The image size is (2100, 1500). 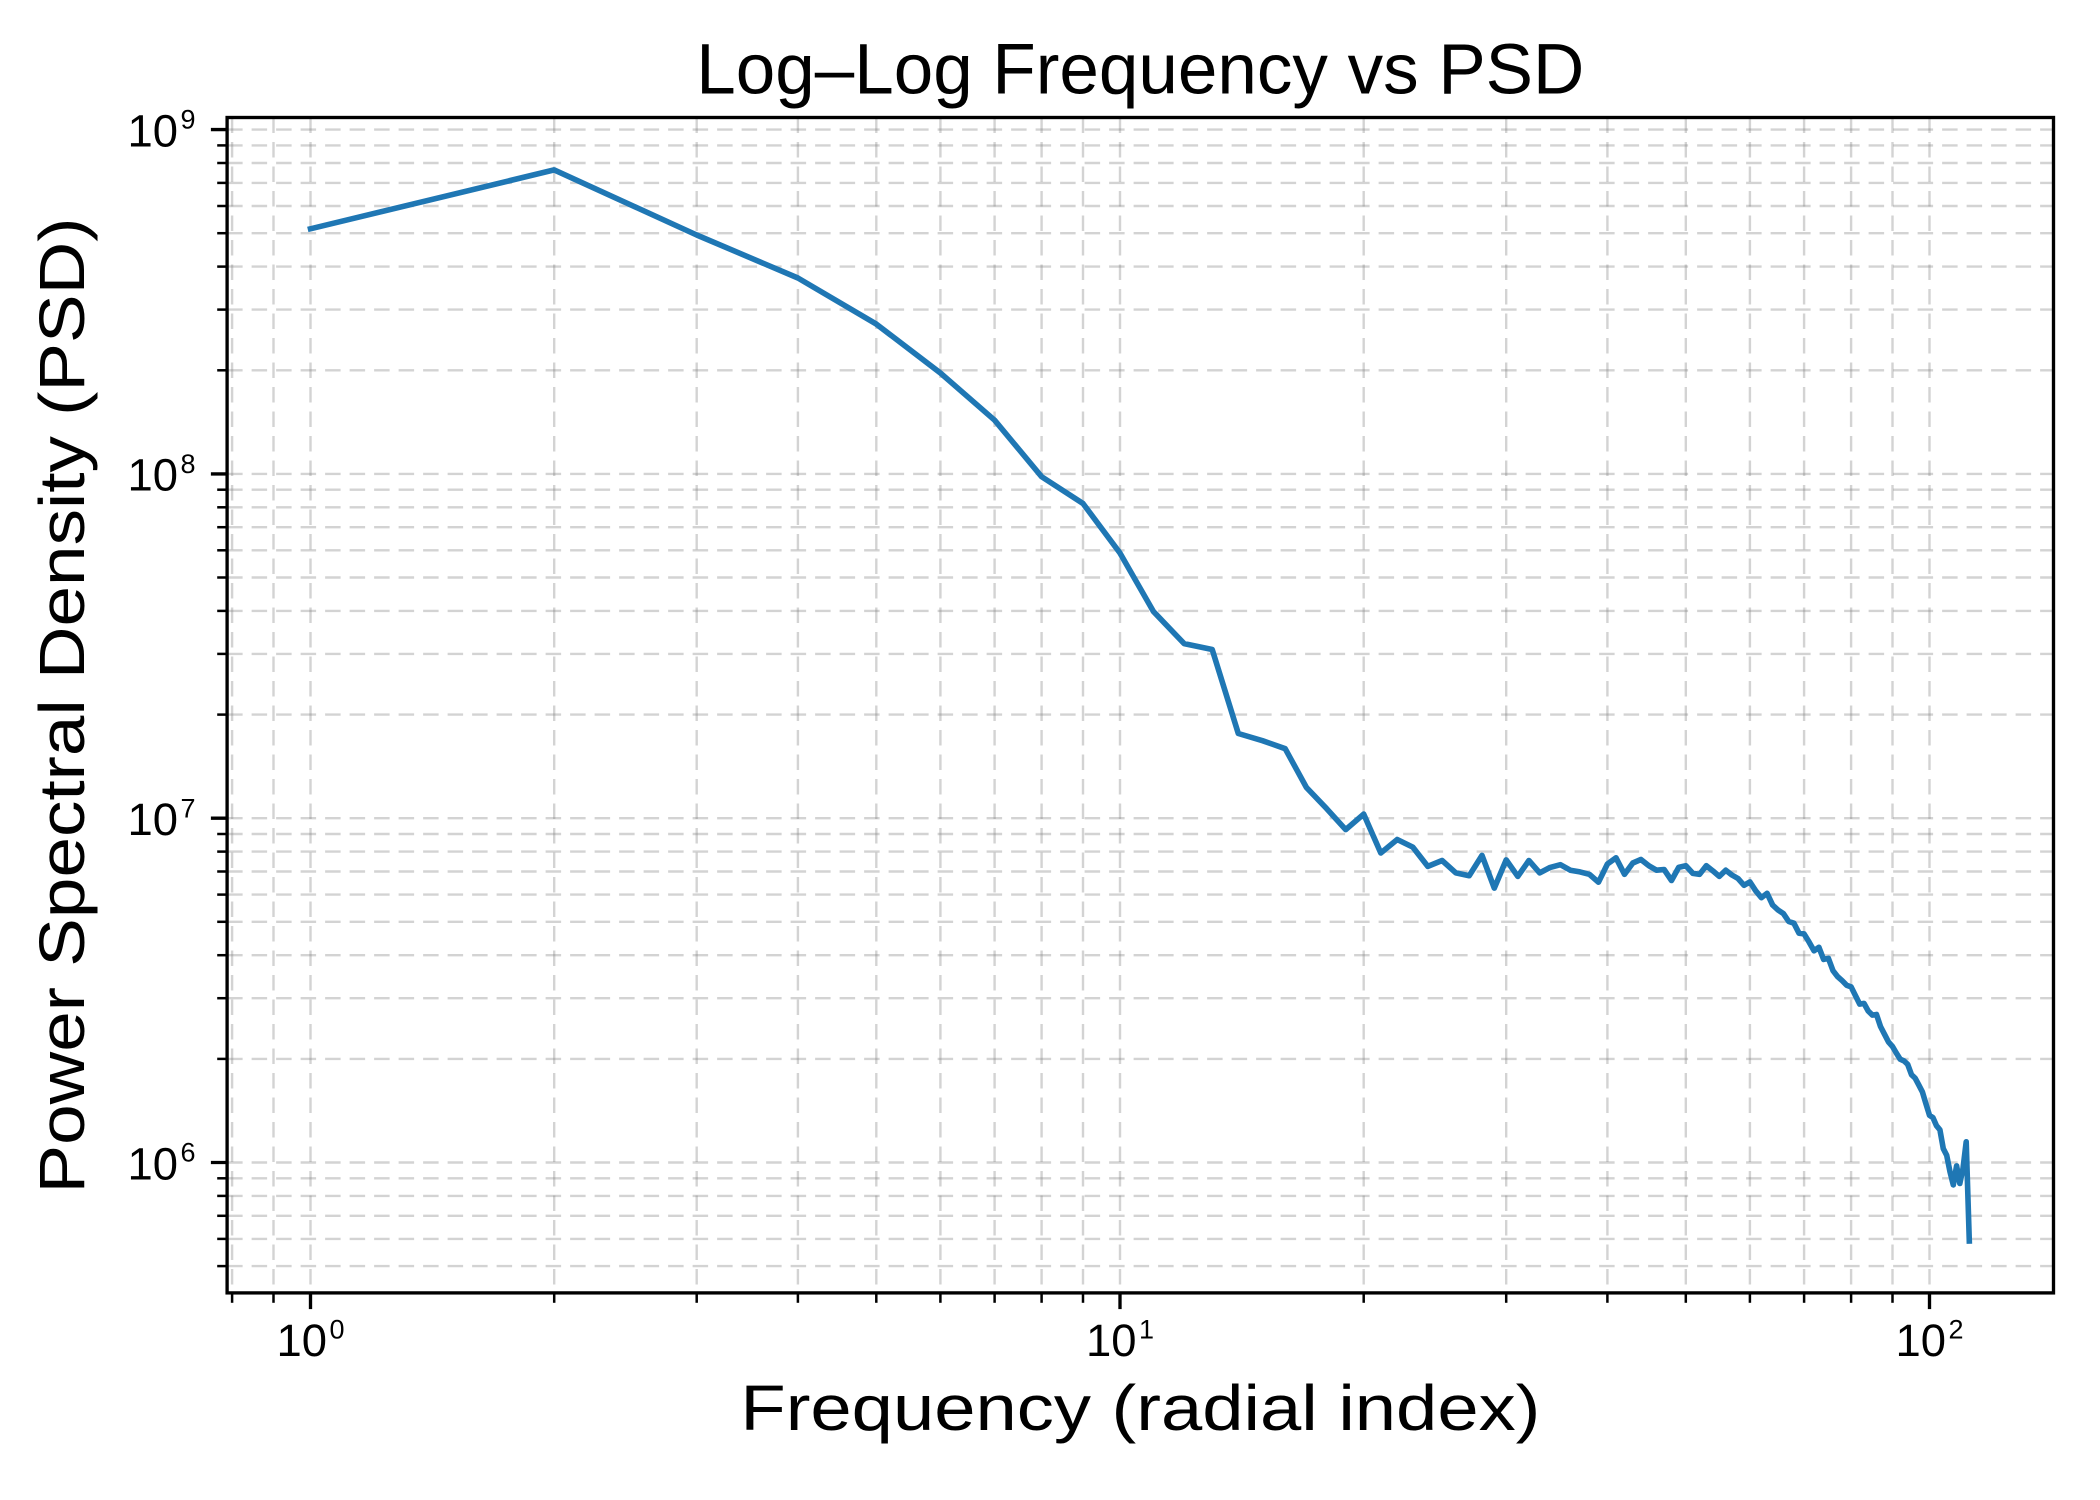 What do you see at coordinates (1146, 1330) in the screenshot?
I see `svg-text: 1` at bounding box center [1146, 1330].